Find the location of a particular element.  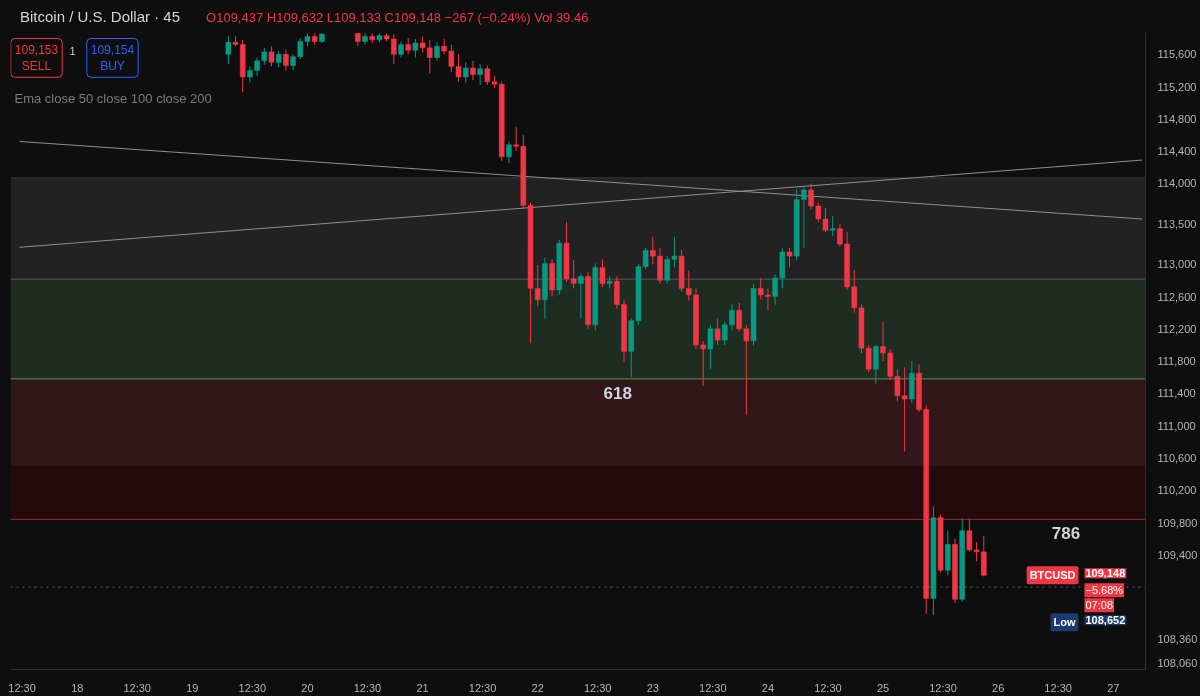

y-tick-label: 113,000 is located at coordinates (1177, 264).